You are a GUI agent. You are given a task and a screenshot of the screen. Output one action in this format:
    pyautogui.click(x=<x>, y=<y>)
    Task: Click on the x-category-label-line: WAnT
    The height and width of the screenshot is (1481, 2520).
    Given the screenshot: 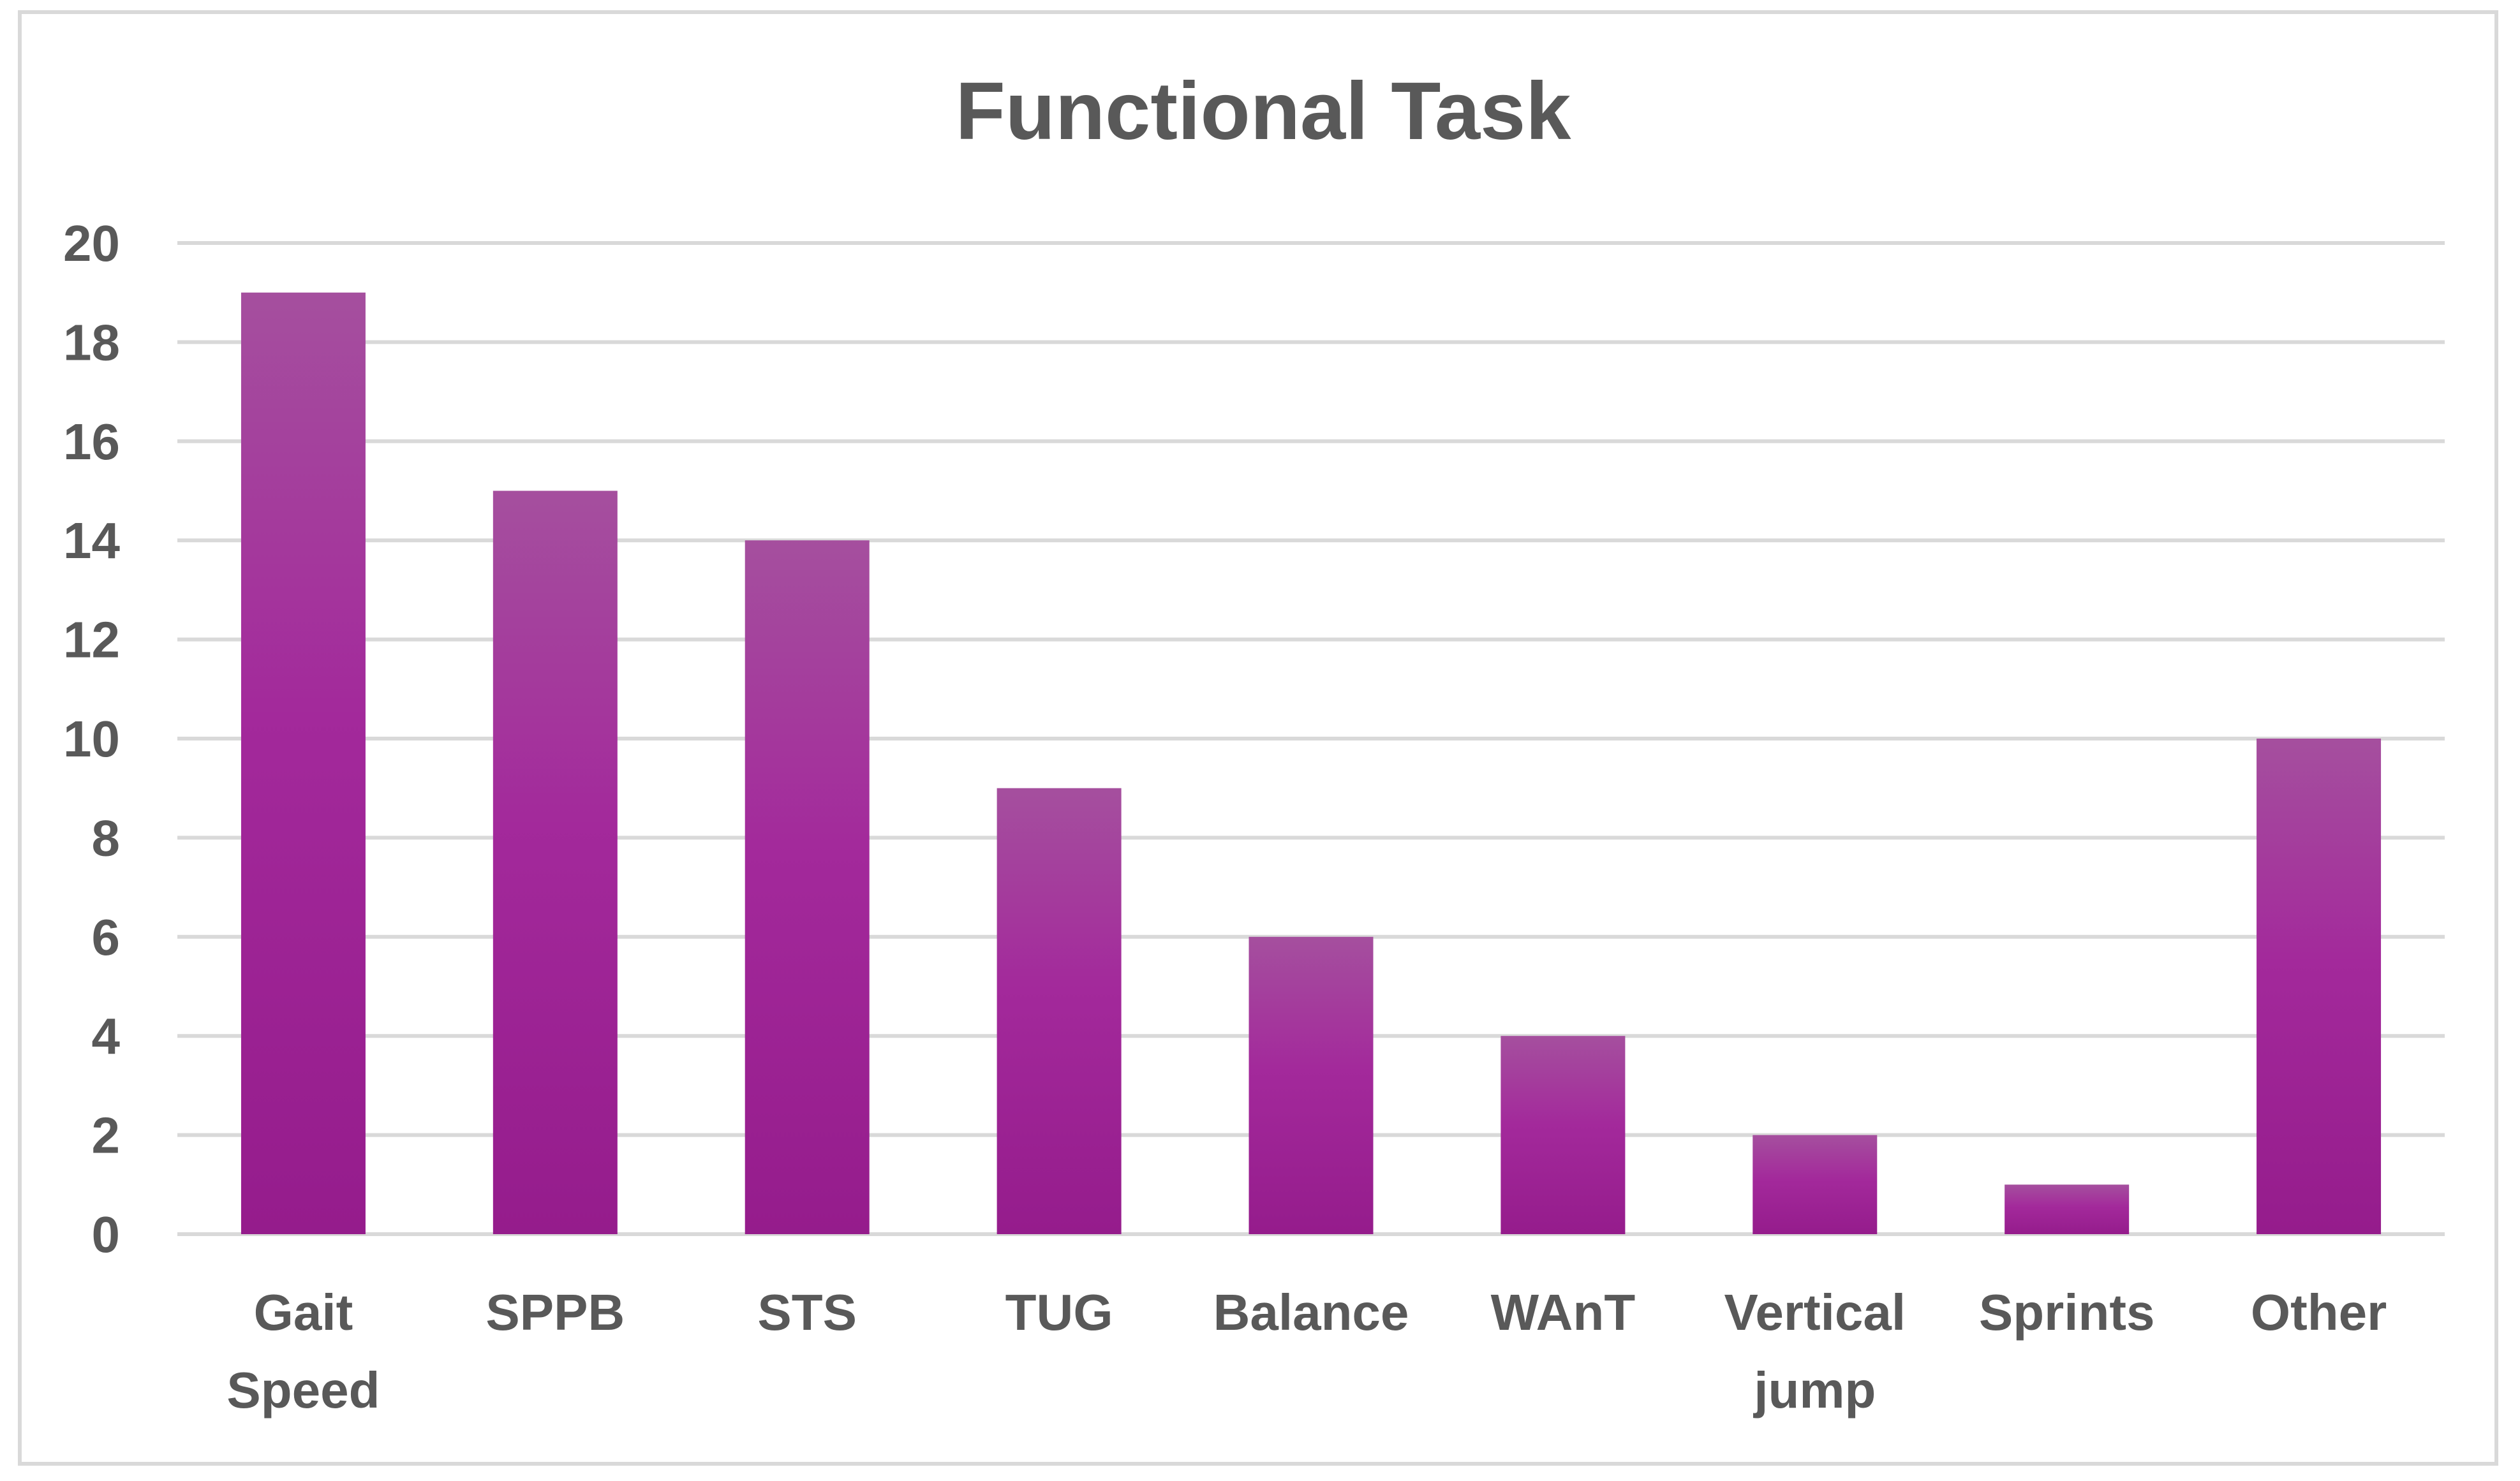 What is the action you would take?
    pyautogui.click(x=1563, y=1312)
    